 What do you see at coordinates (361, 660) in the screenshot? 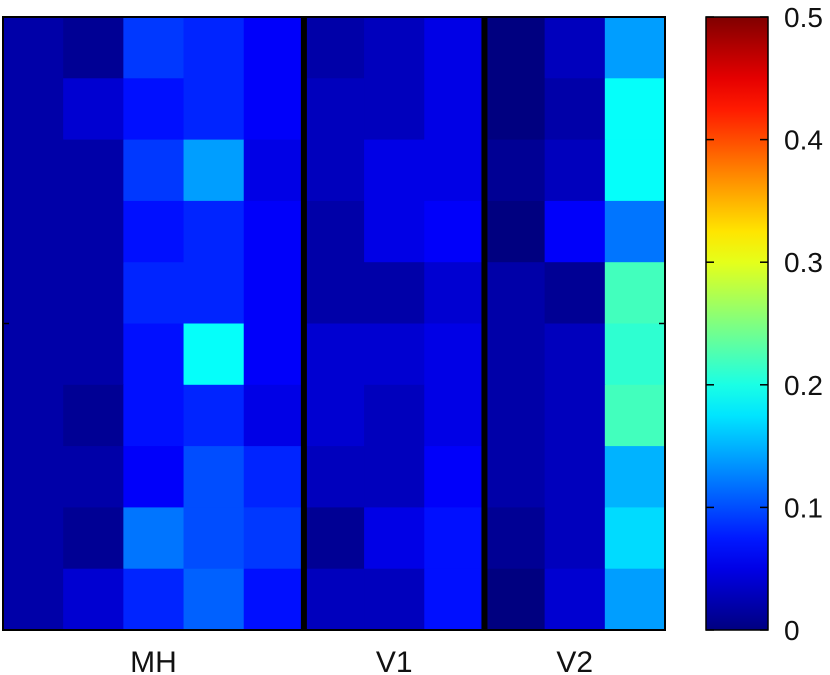
I see `x-group-labels: MH V1 V2` at bounding box center [361, 660].